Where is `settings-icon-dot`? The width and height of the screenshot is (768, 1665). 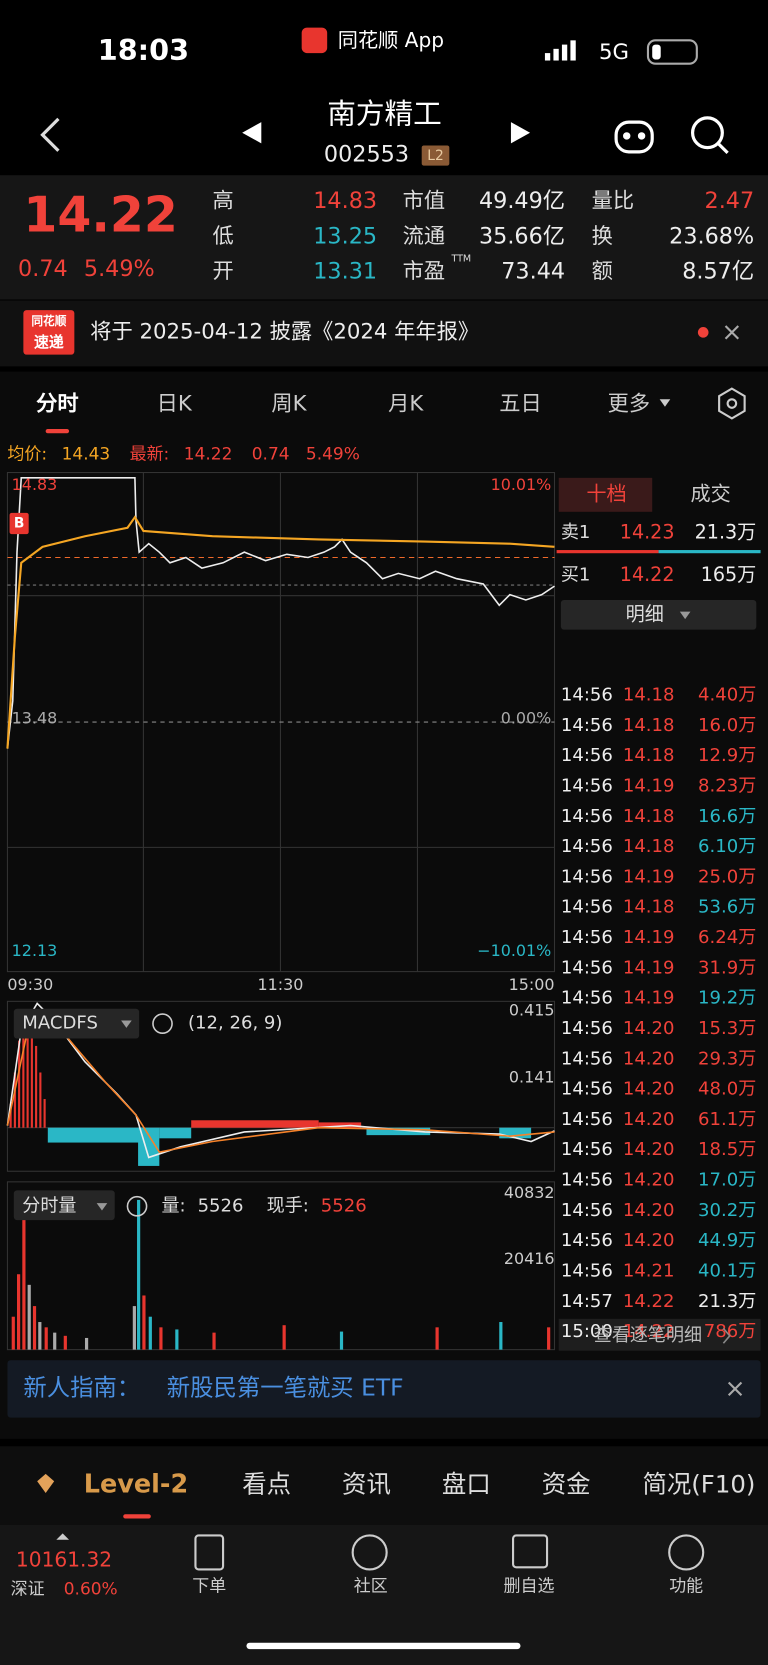
settings-icon-dot is located at coordinates (732, 403).